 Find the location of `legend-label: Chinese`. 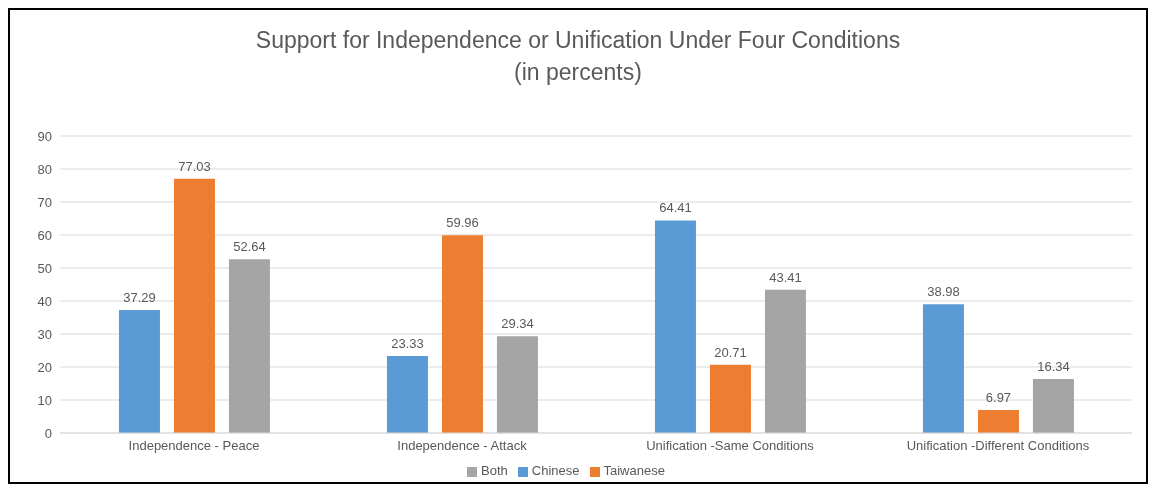

legend-label: Chinese is located at coordinates (555, 470).